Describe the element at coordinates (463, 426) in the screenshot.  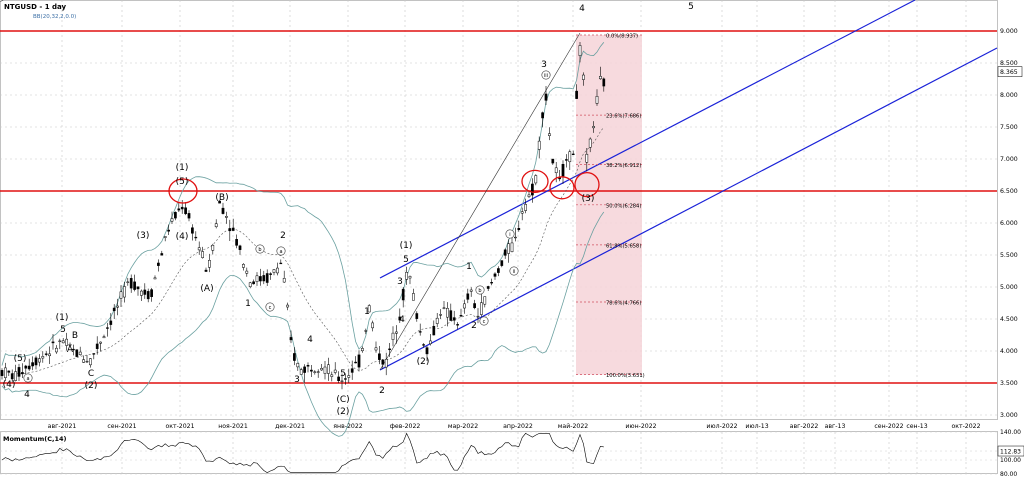
I see `x-tick-label: мар-2022` at that location.